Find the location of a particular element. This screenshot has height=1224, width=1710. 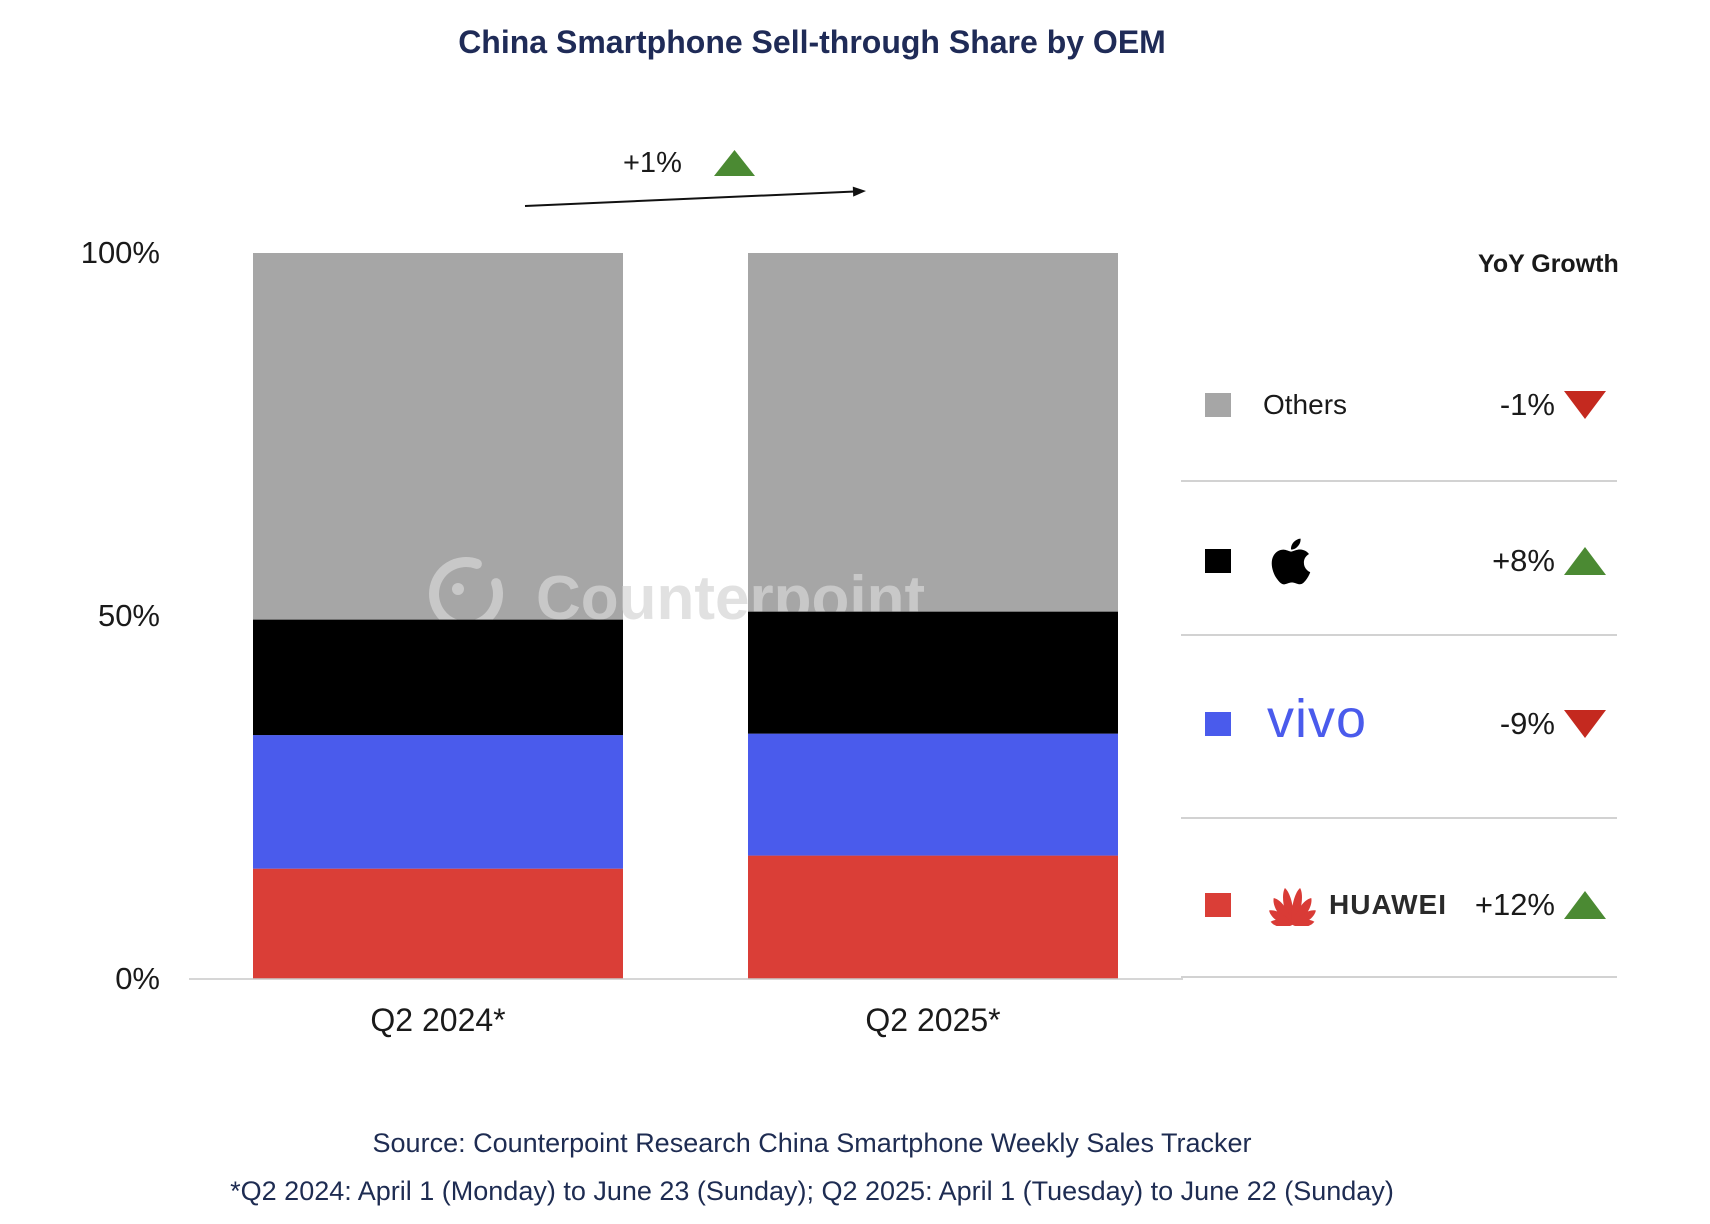

counterpoint-logo-ring is located at coordinates (466, 594).